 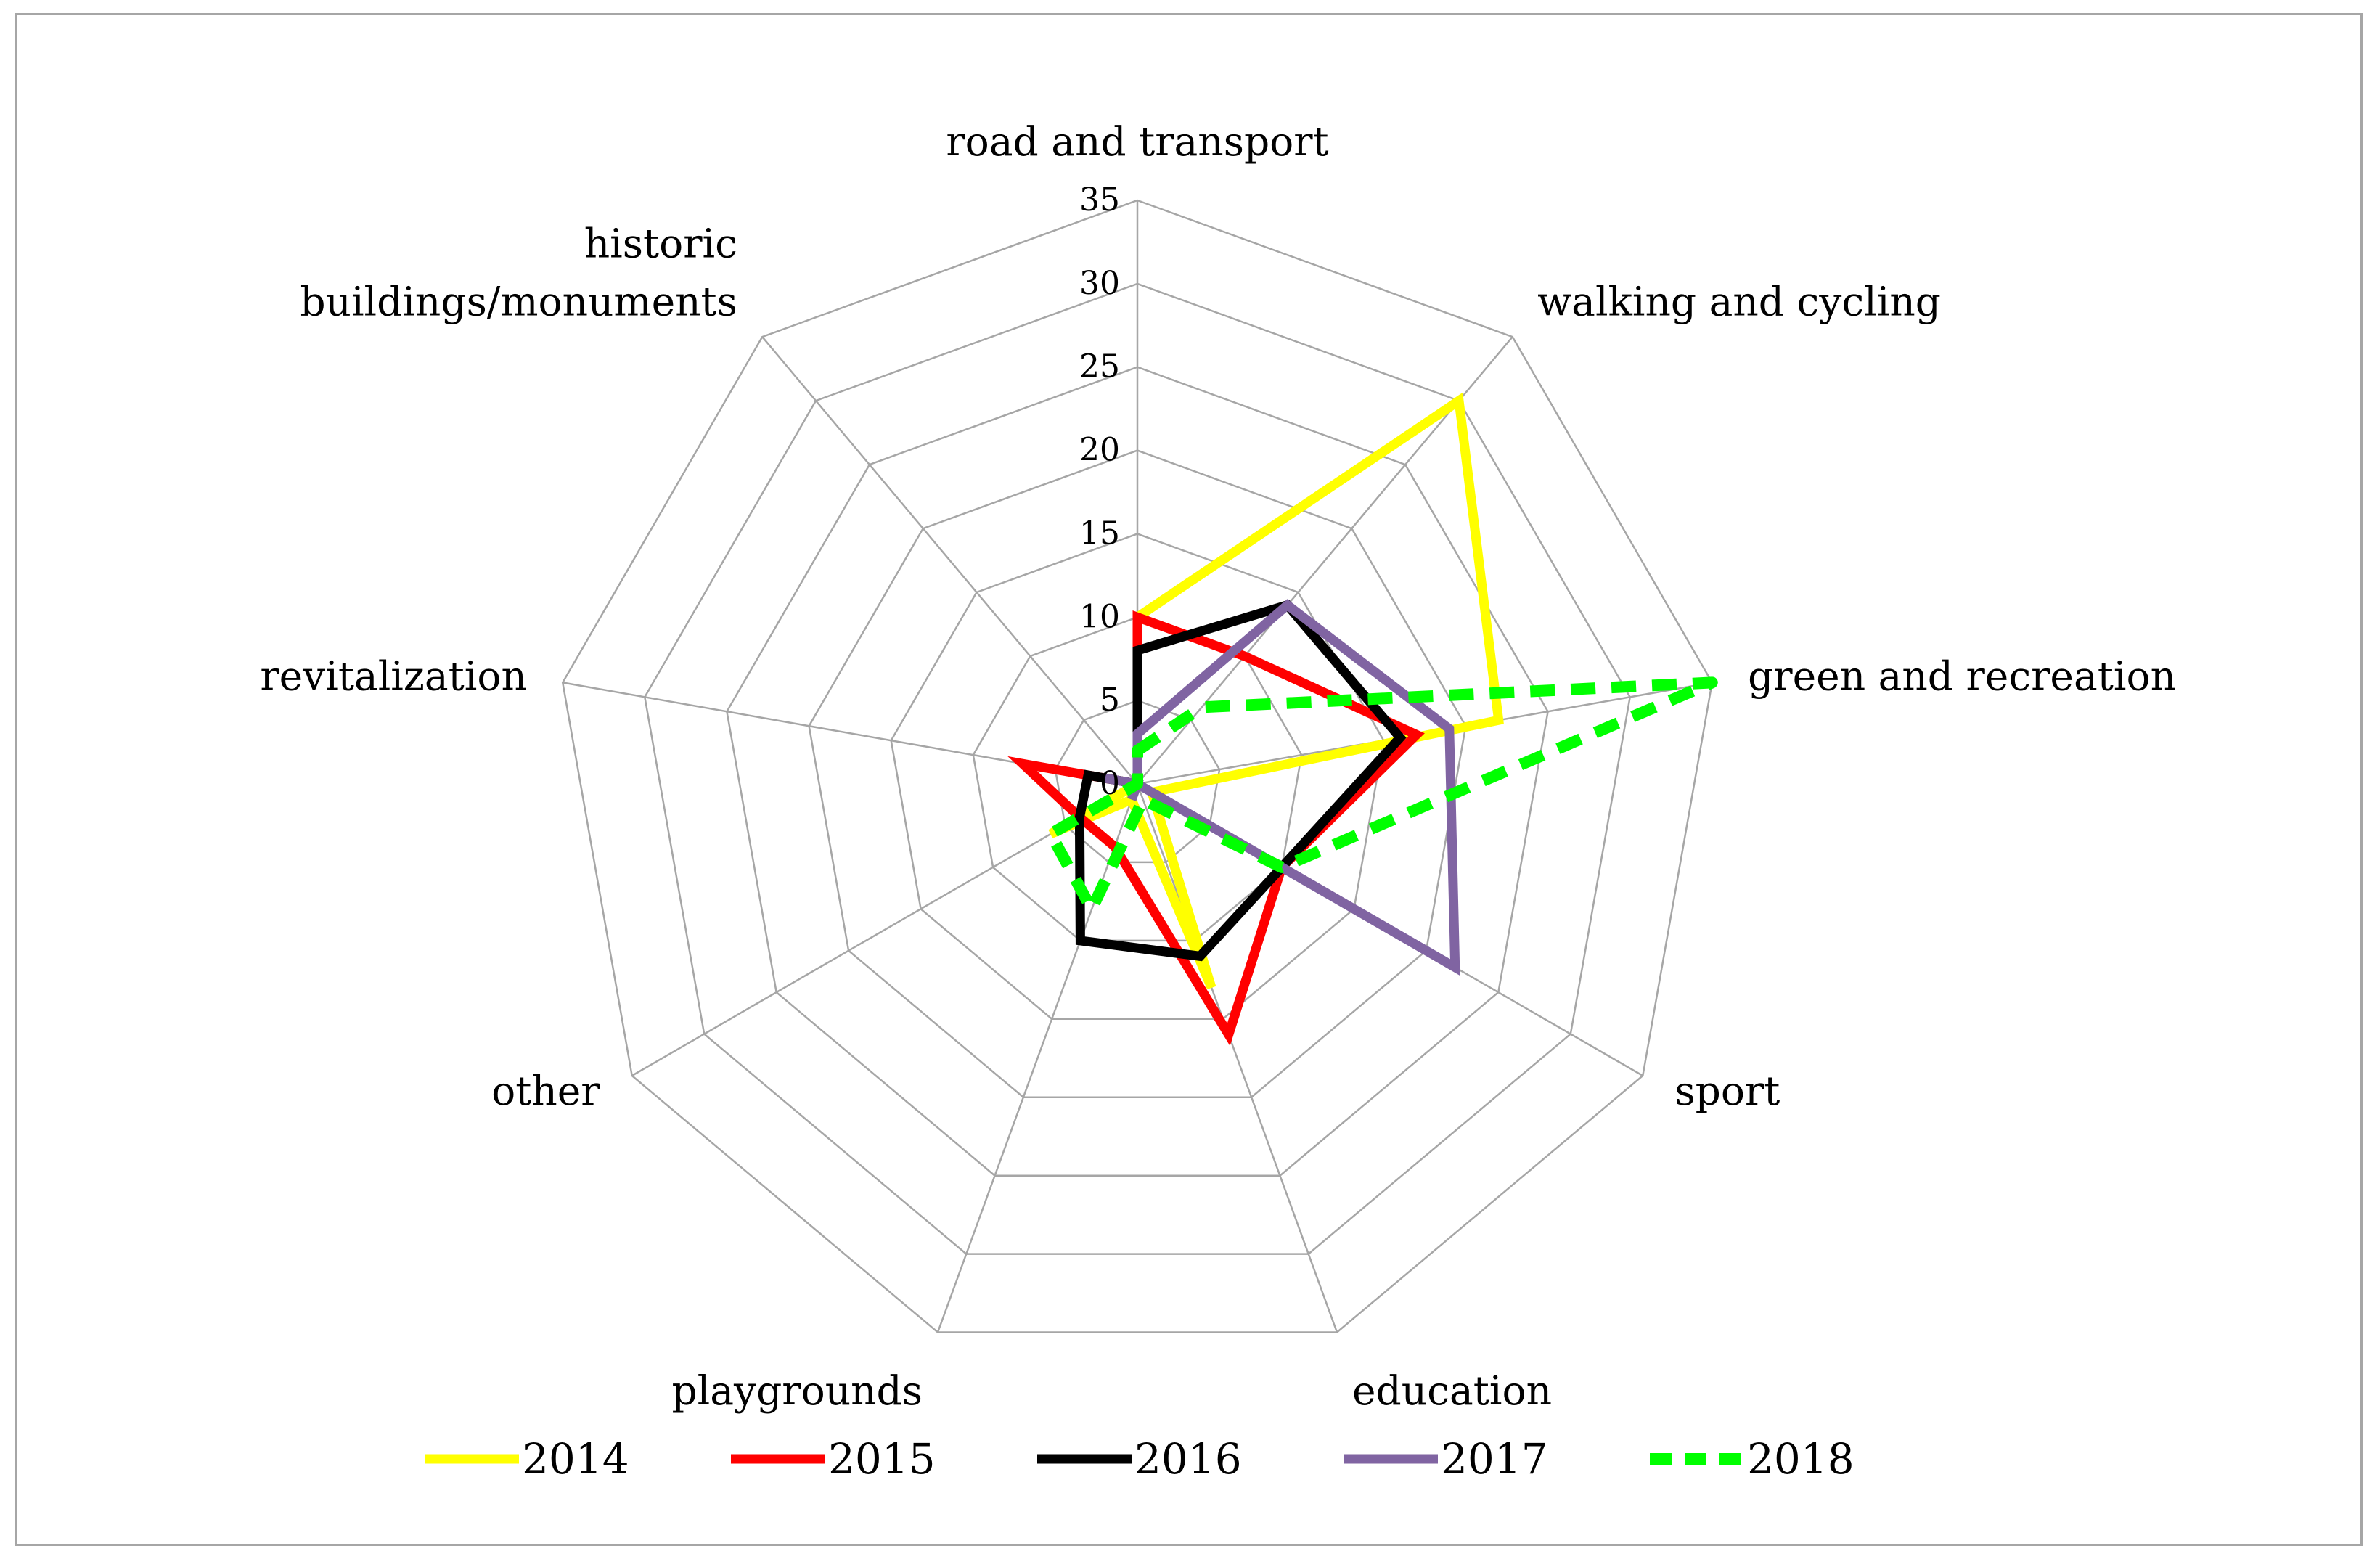 I want to click on tick-label-25: 25, so click(x=1099, y=366).